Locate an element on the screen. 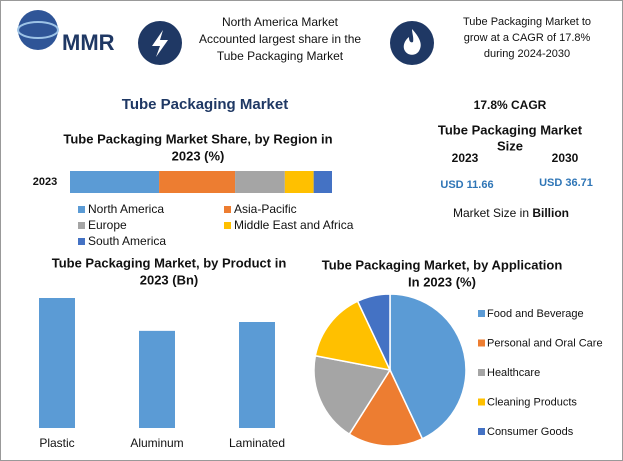 Image resolution: width=623 pixels, height=461 pixels. logo-orbit is located at coordinates (38, 30).